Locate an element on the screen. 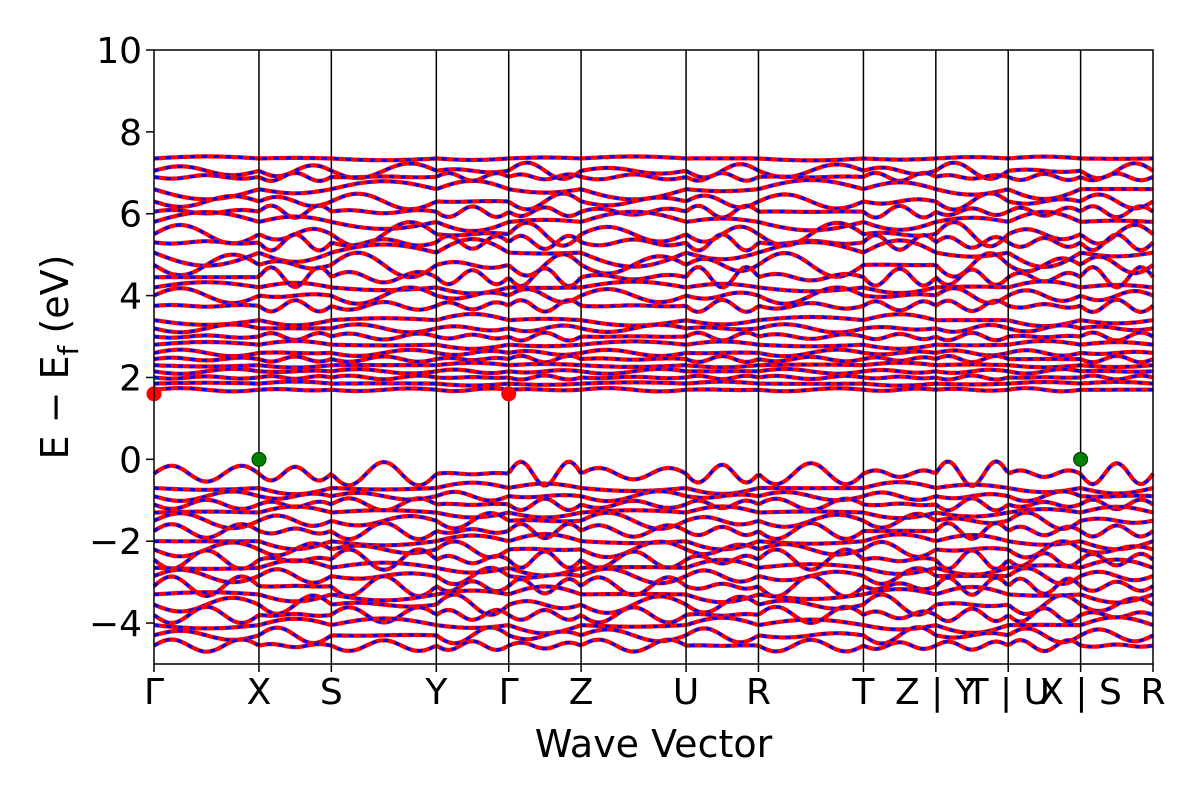 The width and height of the screenshot is (1200, 800). cbm-marker is located at coordinates (509, 394).